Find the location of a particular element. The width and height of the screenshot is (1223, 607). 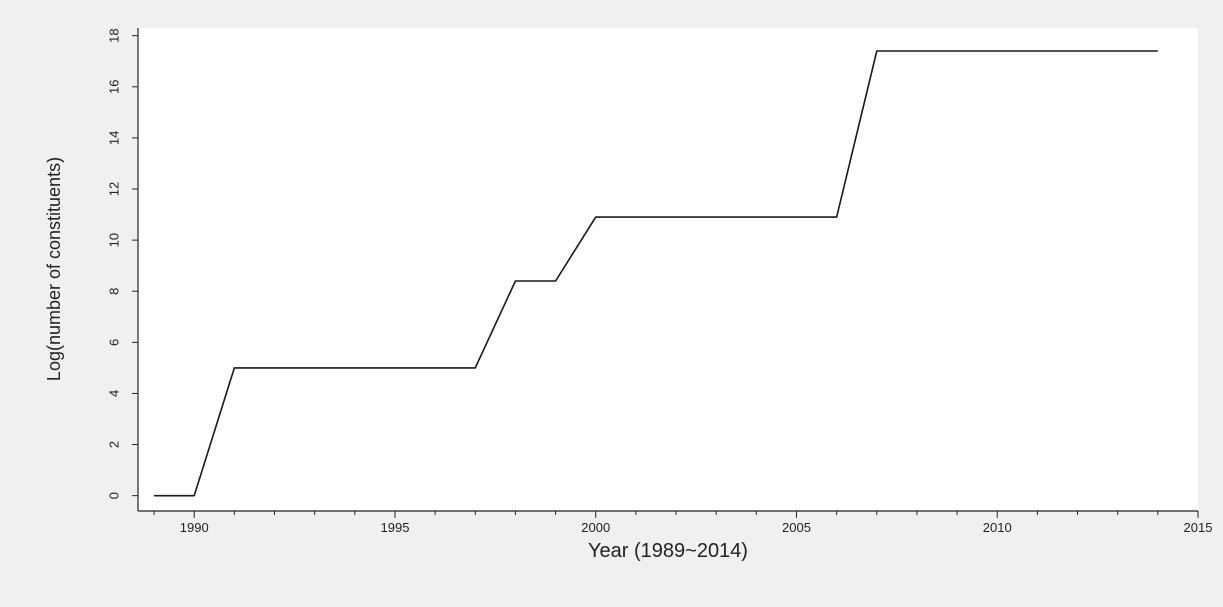

y-tick-label: 8 is located at coordinates (114, 291).